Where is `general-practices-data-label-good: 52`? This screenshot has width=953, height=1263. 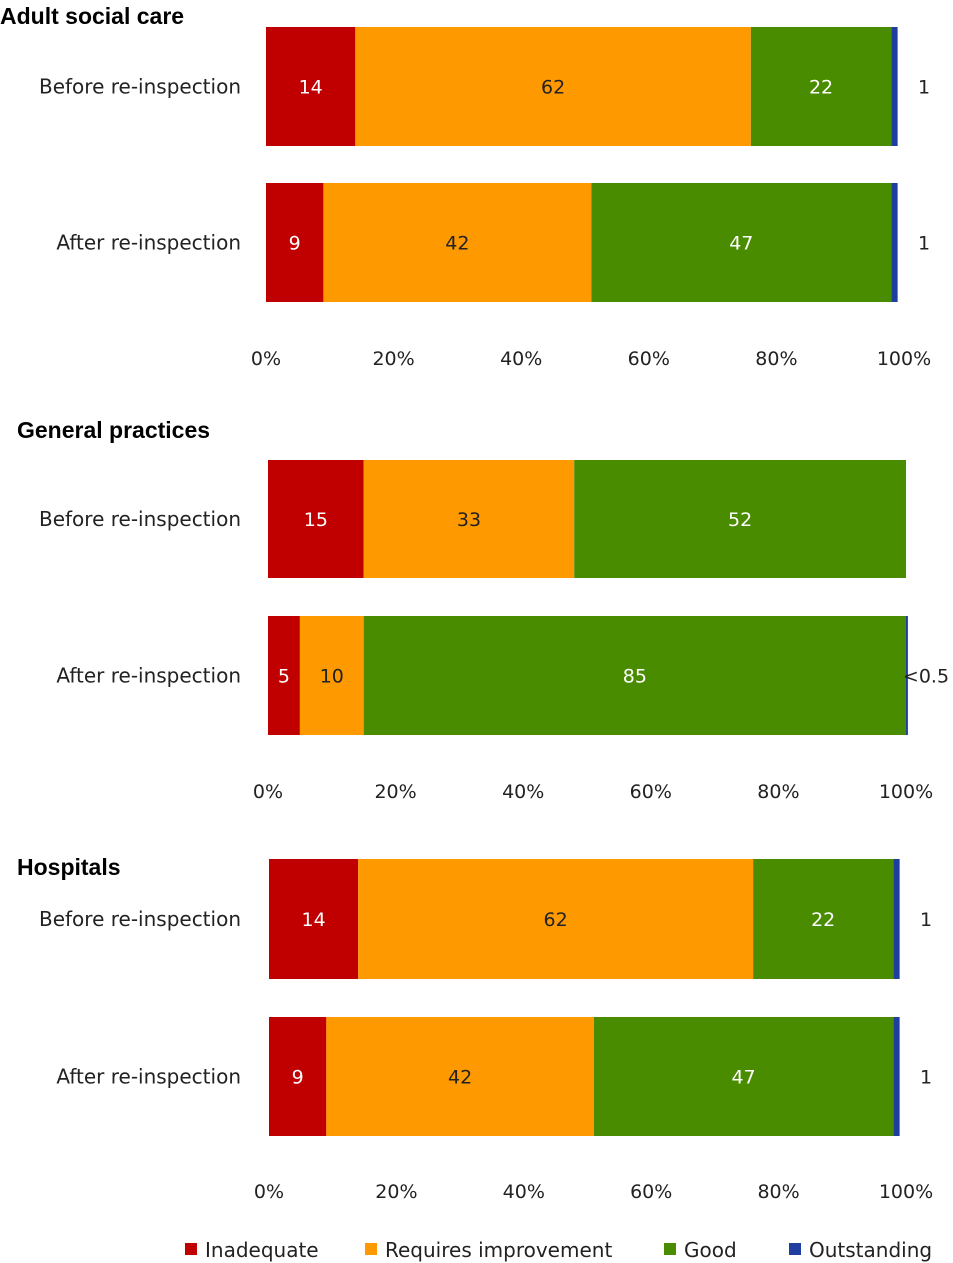
general-practices-data-label-good: 52 is located at coordinates (740, 520).